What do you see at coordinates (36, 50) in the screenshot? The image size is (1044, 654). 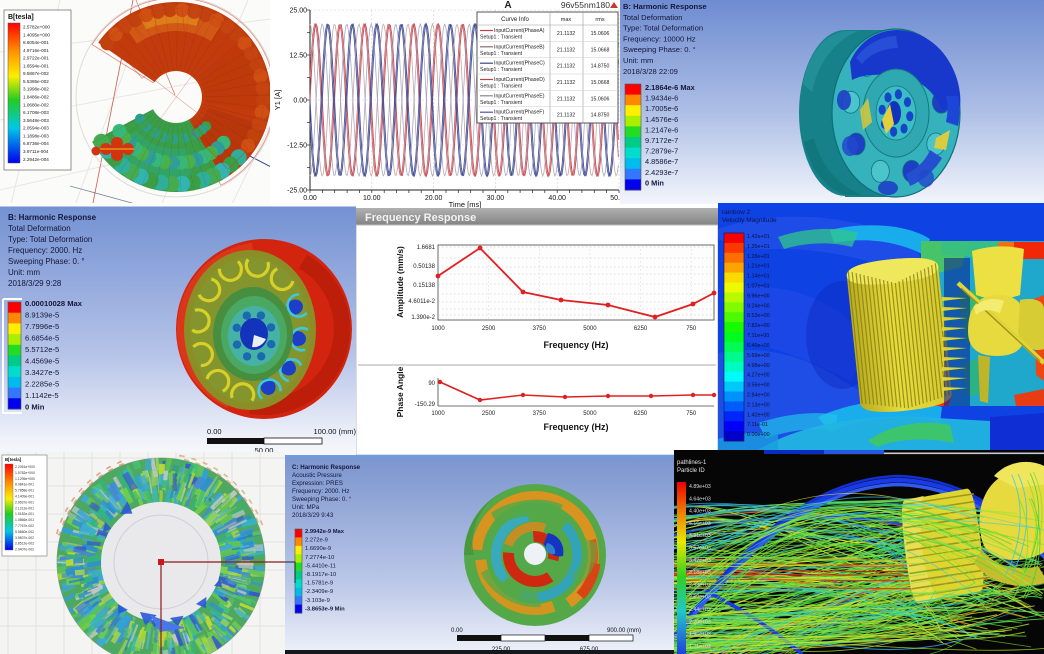 I see `svg-text: 4.9716e-001` at bounding box center [36, 50].